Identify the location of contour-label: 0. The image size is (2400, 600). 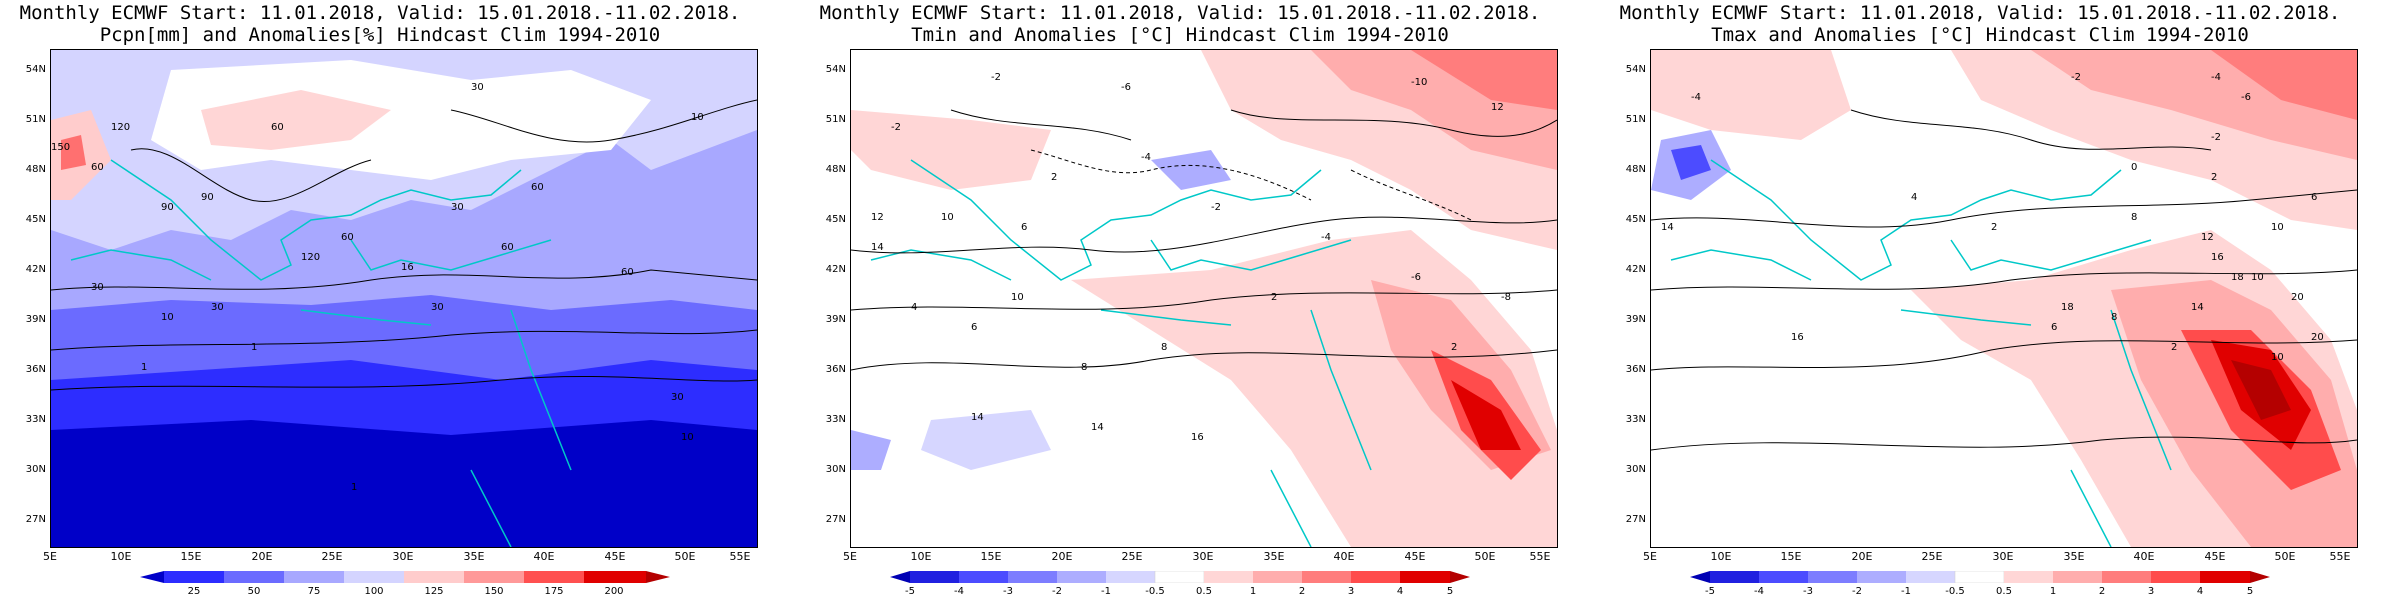
(2134, 167).